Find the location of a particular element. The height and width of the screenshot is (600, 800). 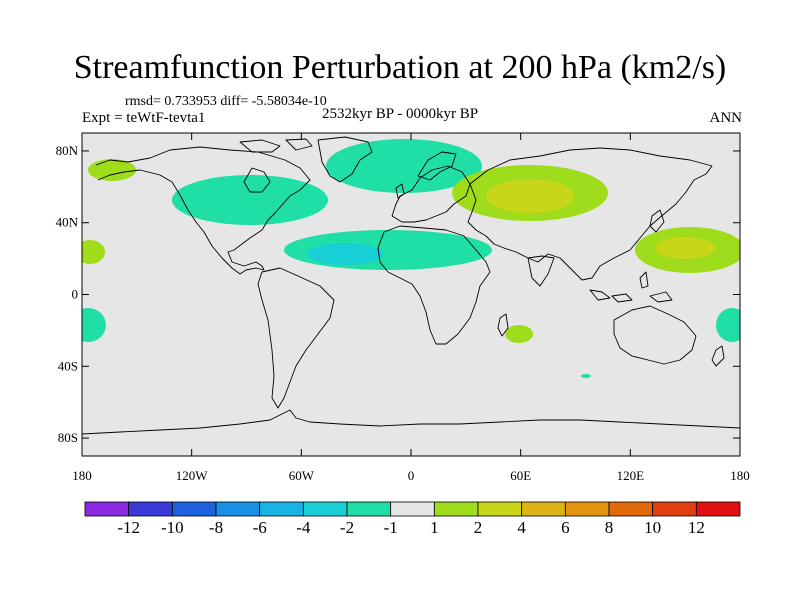

colorbar-label: -10 is located at coordinates (172, 527).